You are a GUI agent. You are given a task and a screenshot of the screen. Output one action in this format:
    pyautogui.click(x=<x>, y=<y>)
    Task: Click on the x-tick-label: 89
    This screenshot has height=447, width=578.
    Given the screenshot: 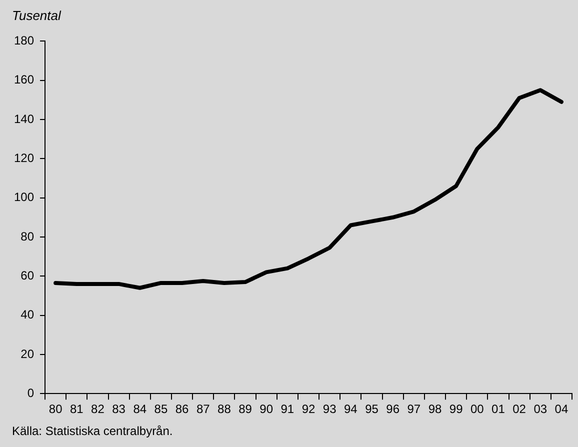 What is the action you would take?
    pyautogui.click(x=245, y=409)
    